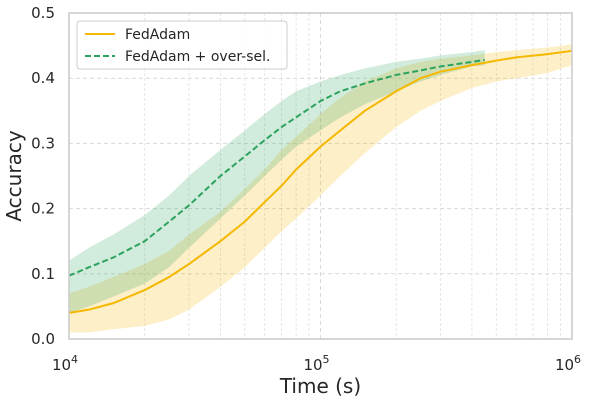 Image resolution: width=592 pixels, height=403 pixels. Describe the element at coordinates (157, 35) in the screenshot. I see `legend-label-1: FedAdam` at that location.